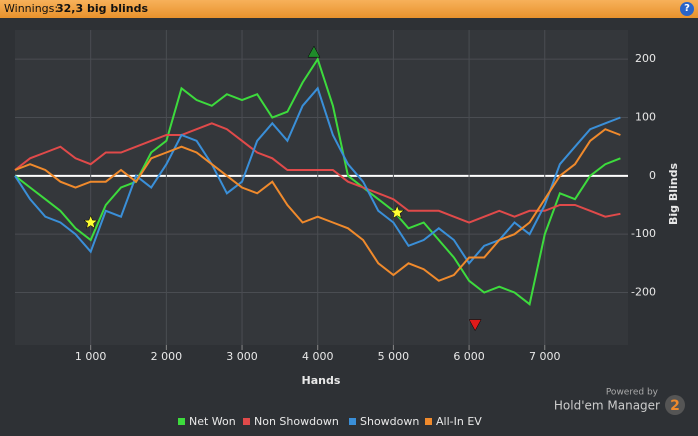 This screenshot has height=436, width=698. What do you see at coordinates (687, 9) in the screenshot?
I see `help-button: ?` at bounding box center [687, 9].